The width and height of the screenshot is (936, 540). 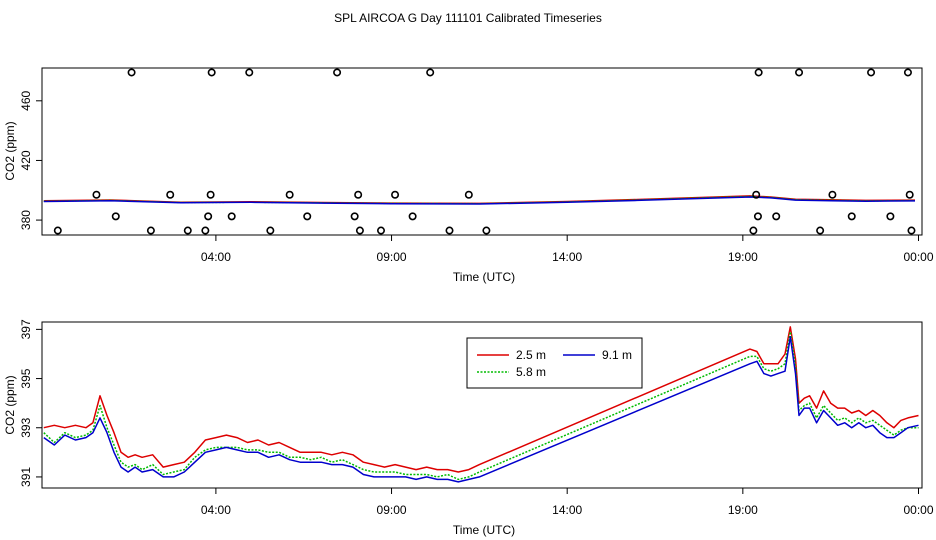 I want to click on series-line-9-1-m, so click(x=479, y=200).